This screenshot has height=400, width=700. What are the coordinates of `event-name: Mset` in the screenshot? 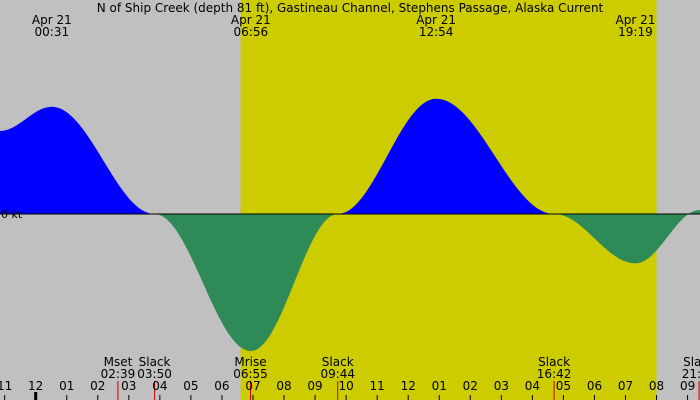 It's located at (118, 362).